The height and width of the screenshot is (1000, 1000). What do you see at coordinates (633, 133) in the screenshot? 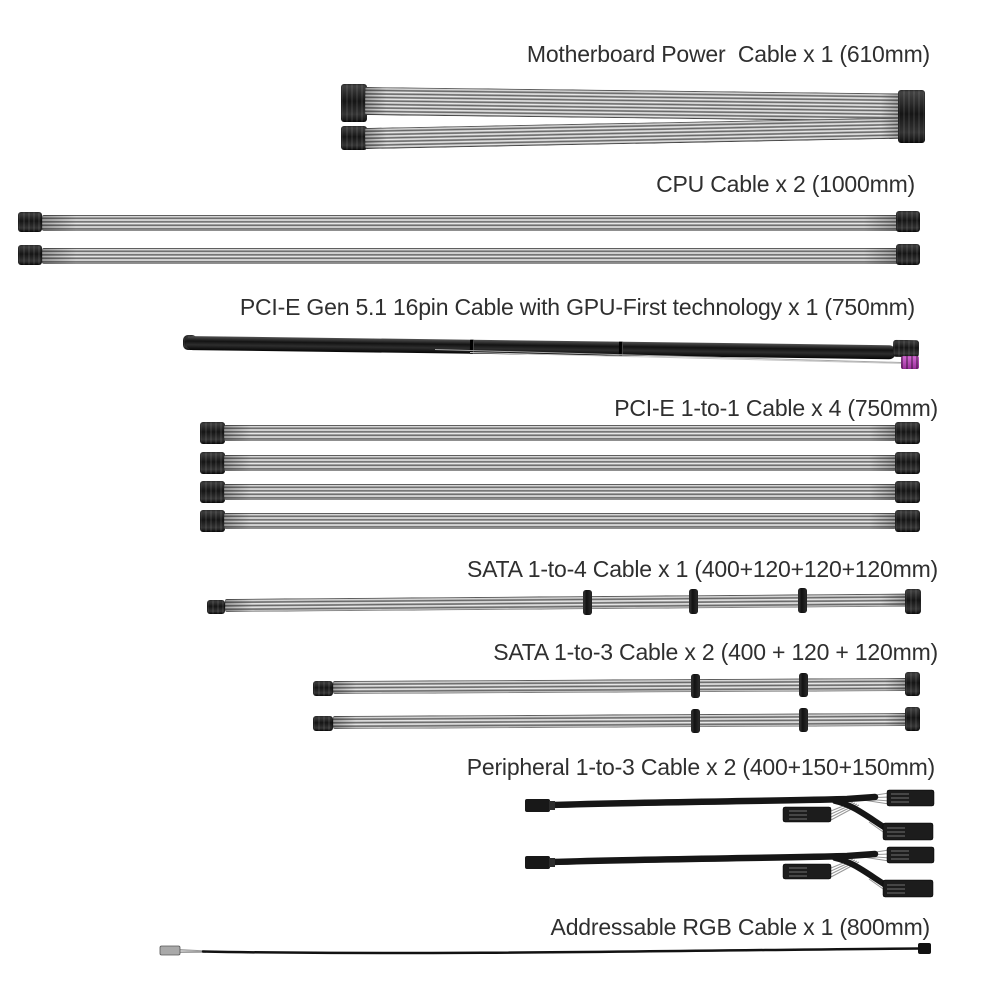
I see `motherboard-cable-ribbon-bottom` at bounding box center [633, 133].